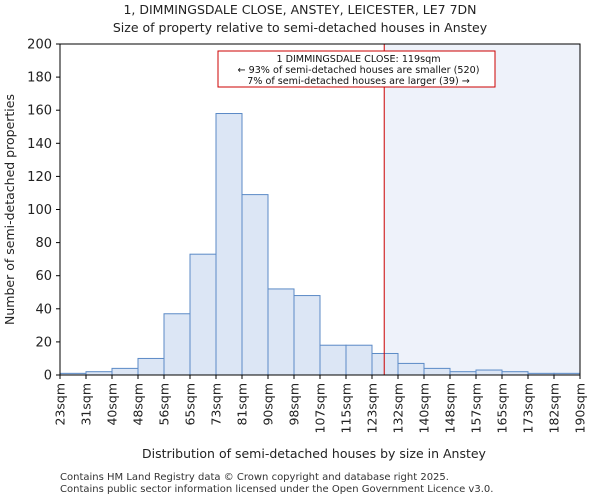  Describe the element at coordinates (580, 408) in the screenshot. I see `x-tick-label: 190sqm` at that location.